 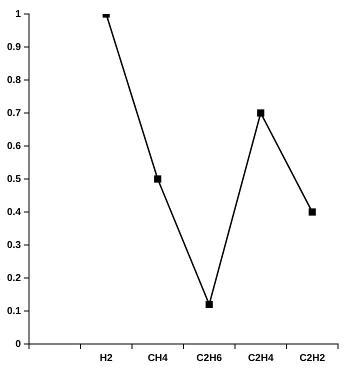 I want to click on y-tick-label: 0.7, so click(x=14, y=113).